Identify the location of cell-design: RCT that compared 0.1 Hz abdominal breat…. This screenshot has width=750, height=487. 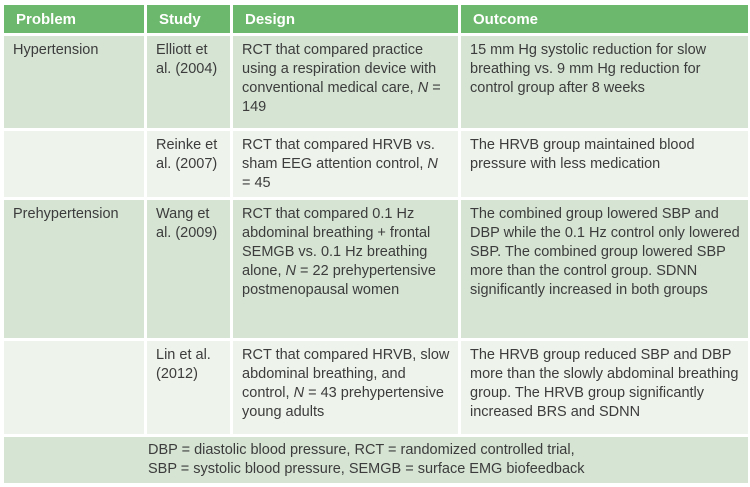
(345, 269).